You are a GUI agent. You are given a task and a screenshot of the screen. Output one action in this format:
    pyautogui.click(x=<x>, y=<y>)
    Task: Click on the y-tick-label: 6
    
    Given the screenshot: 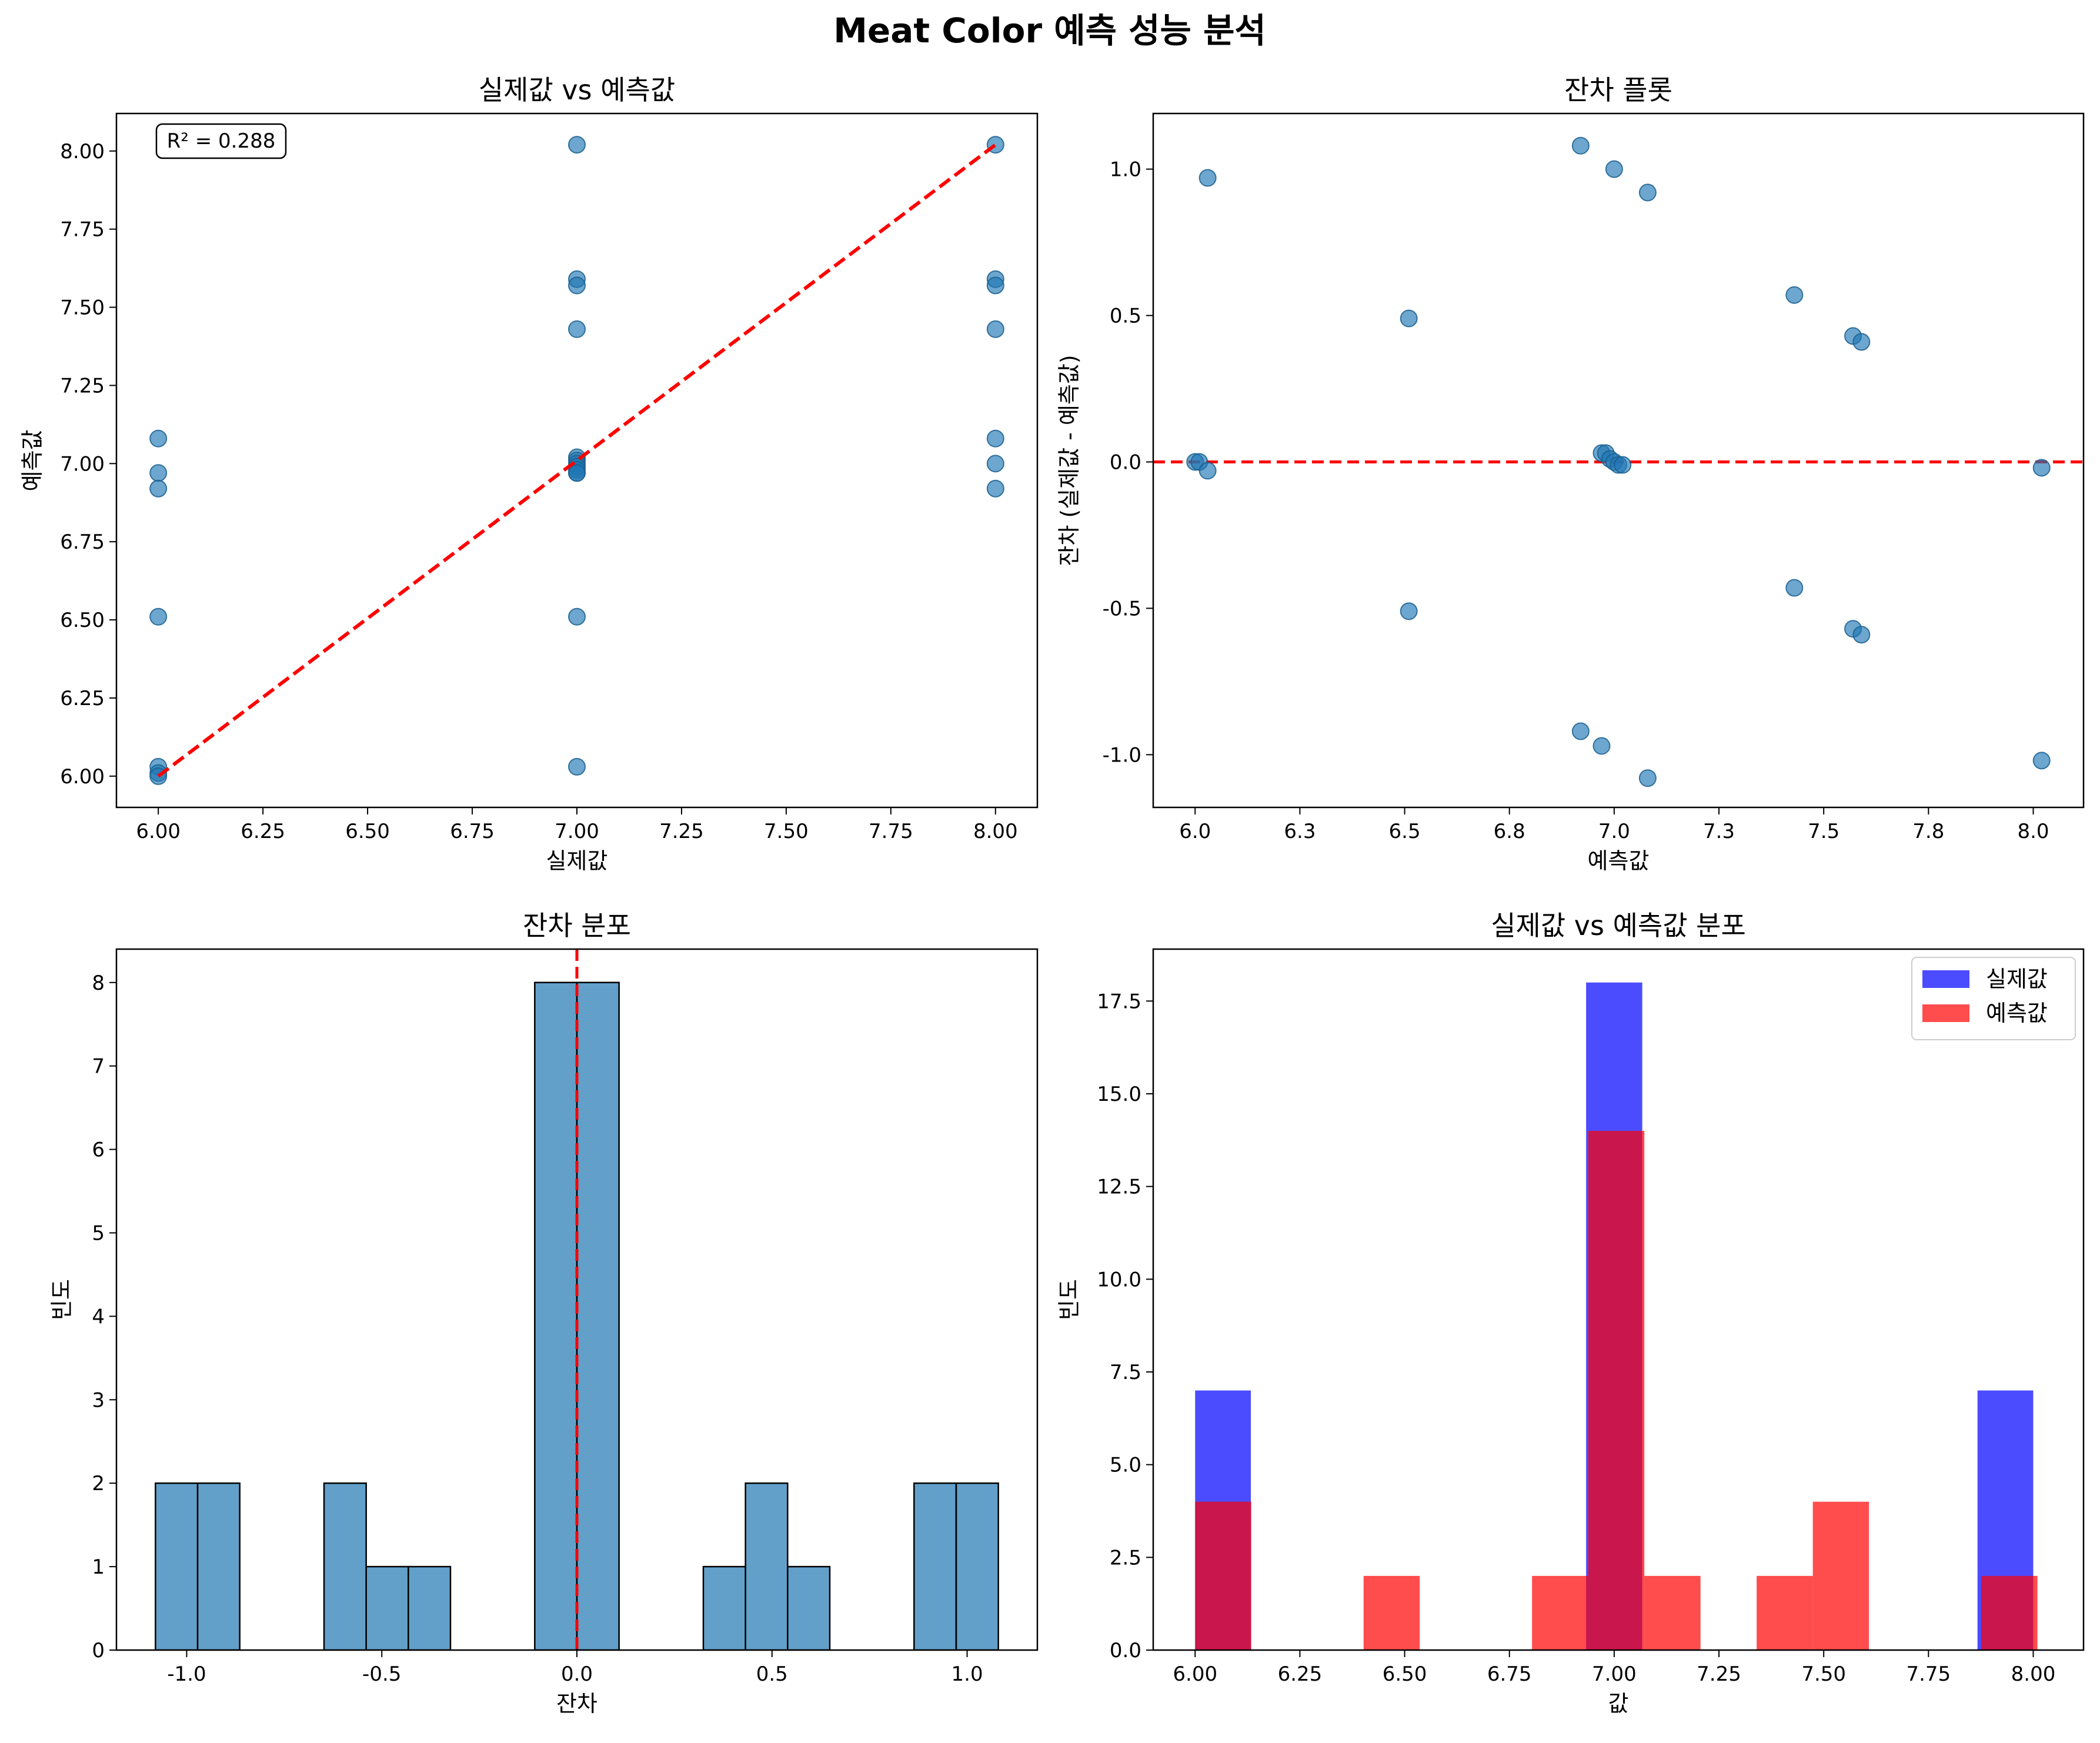 What is the action you would take?
    pyautogui.click(x=98, y=1150)
    